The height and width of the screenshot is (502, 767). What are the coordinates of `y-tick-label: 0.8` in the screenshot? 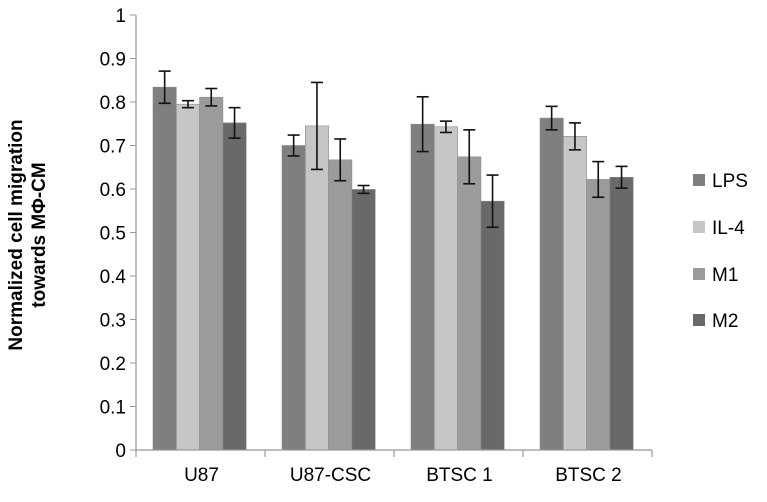 It's located at (113, 103).